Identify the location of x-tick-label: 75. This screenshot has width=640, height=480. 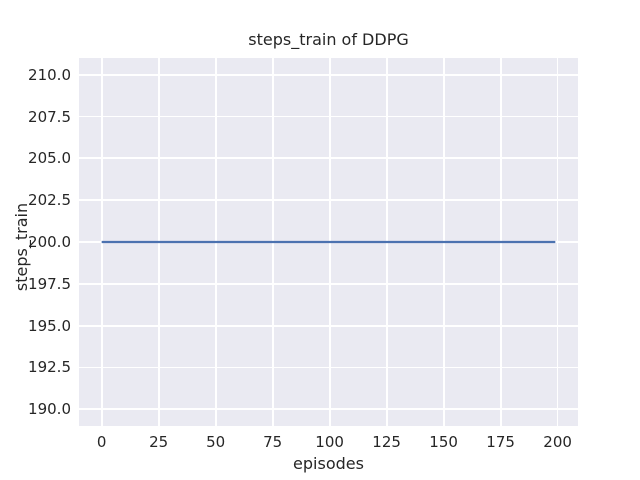
(273, 442).